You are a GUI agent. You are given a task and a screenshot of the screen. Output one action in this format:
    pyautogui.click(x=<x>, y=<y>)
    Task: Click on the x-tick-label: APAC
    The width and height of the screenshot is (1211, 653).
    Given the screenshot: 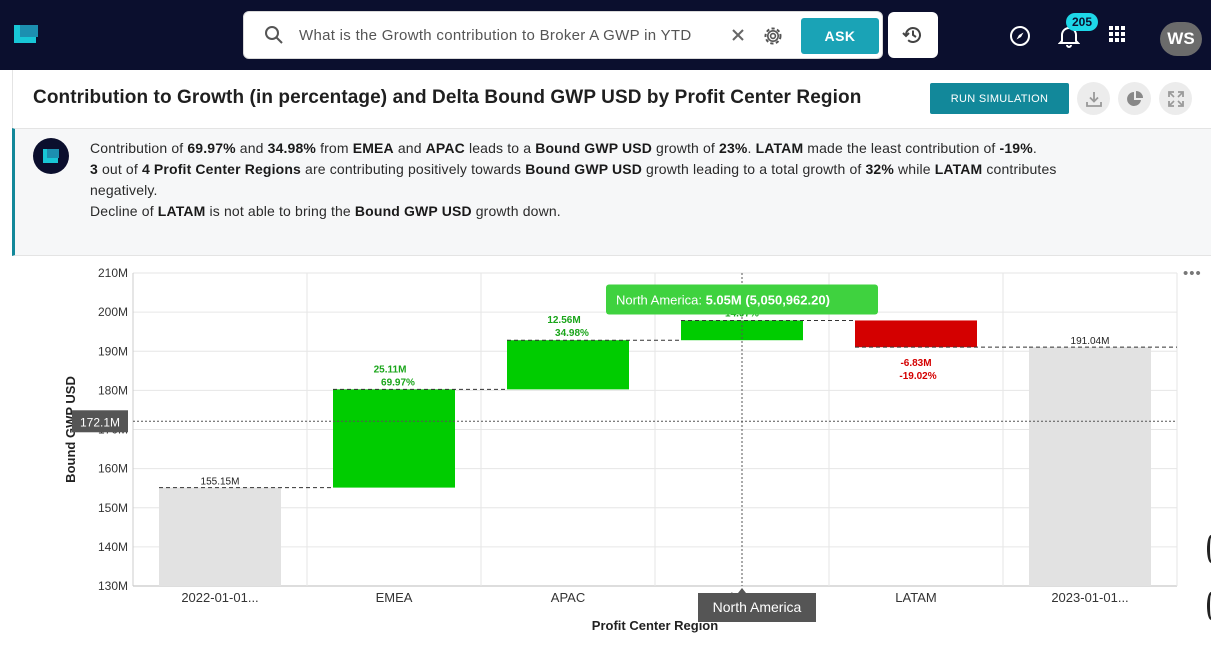 What is the action you would take?
    pyautogui.click(x=568, y=597)
    